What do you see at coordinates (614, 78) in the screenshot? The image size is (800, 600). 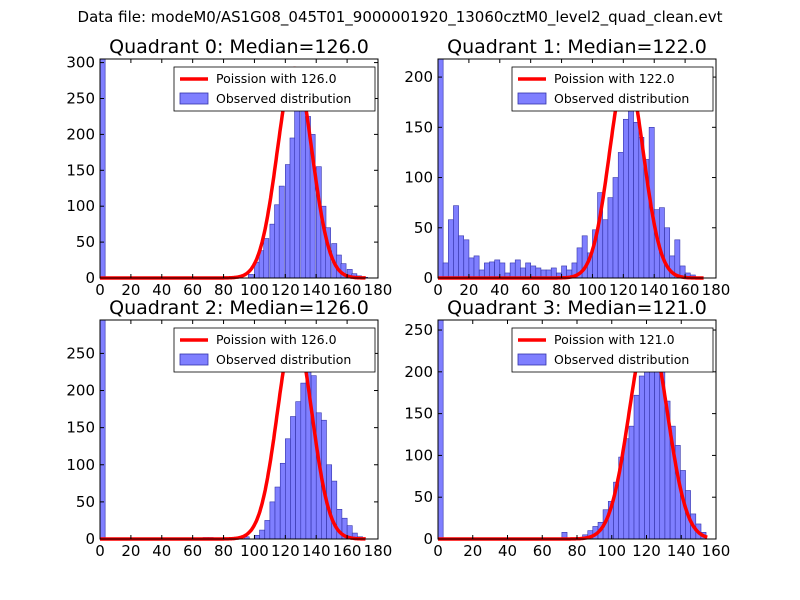 I see `legend-line-label: Poission with 122.0` at bounding box center [614, 78].